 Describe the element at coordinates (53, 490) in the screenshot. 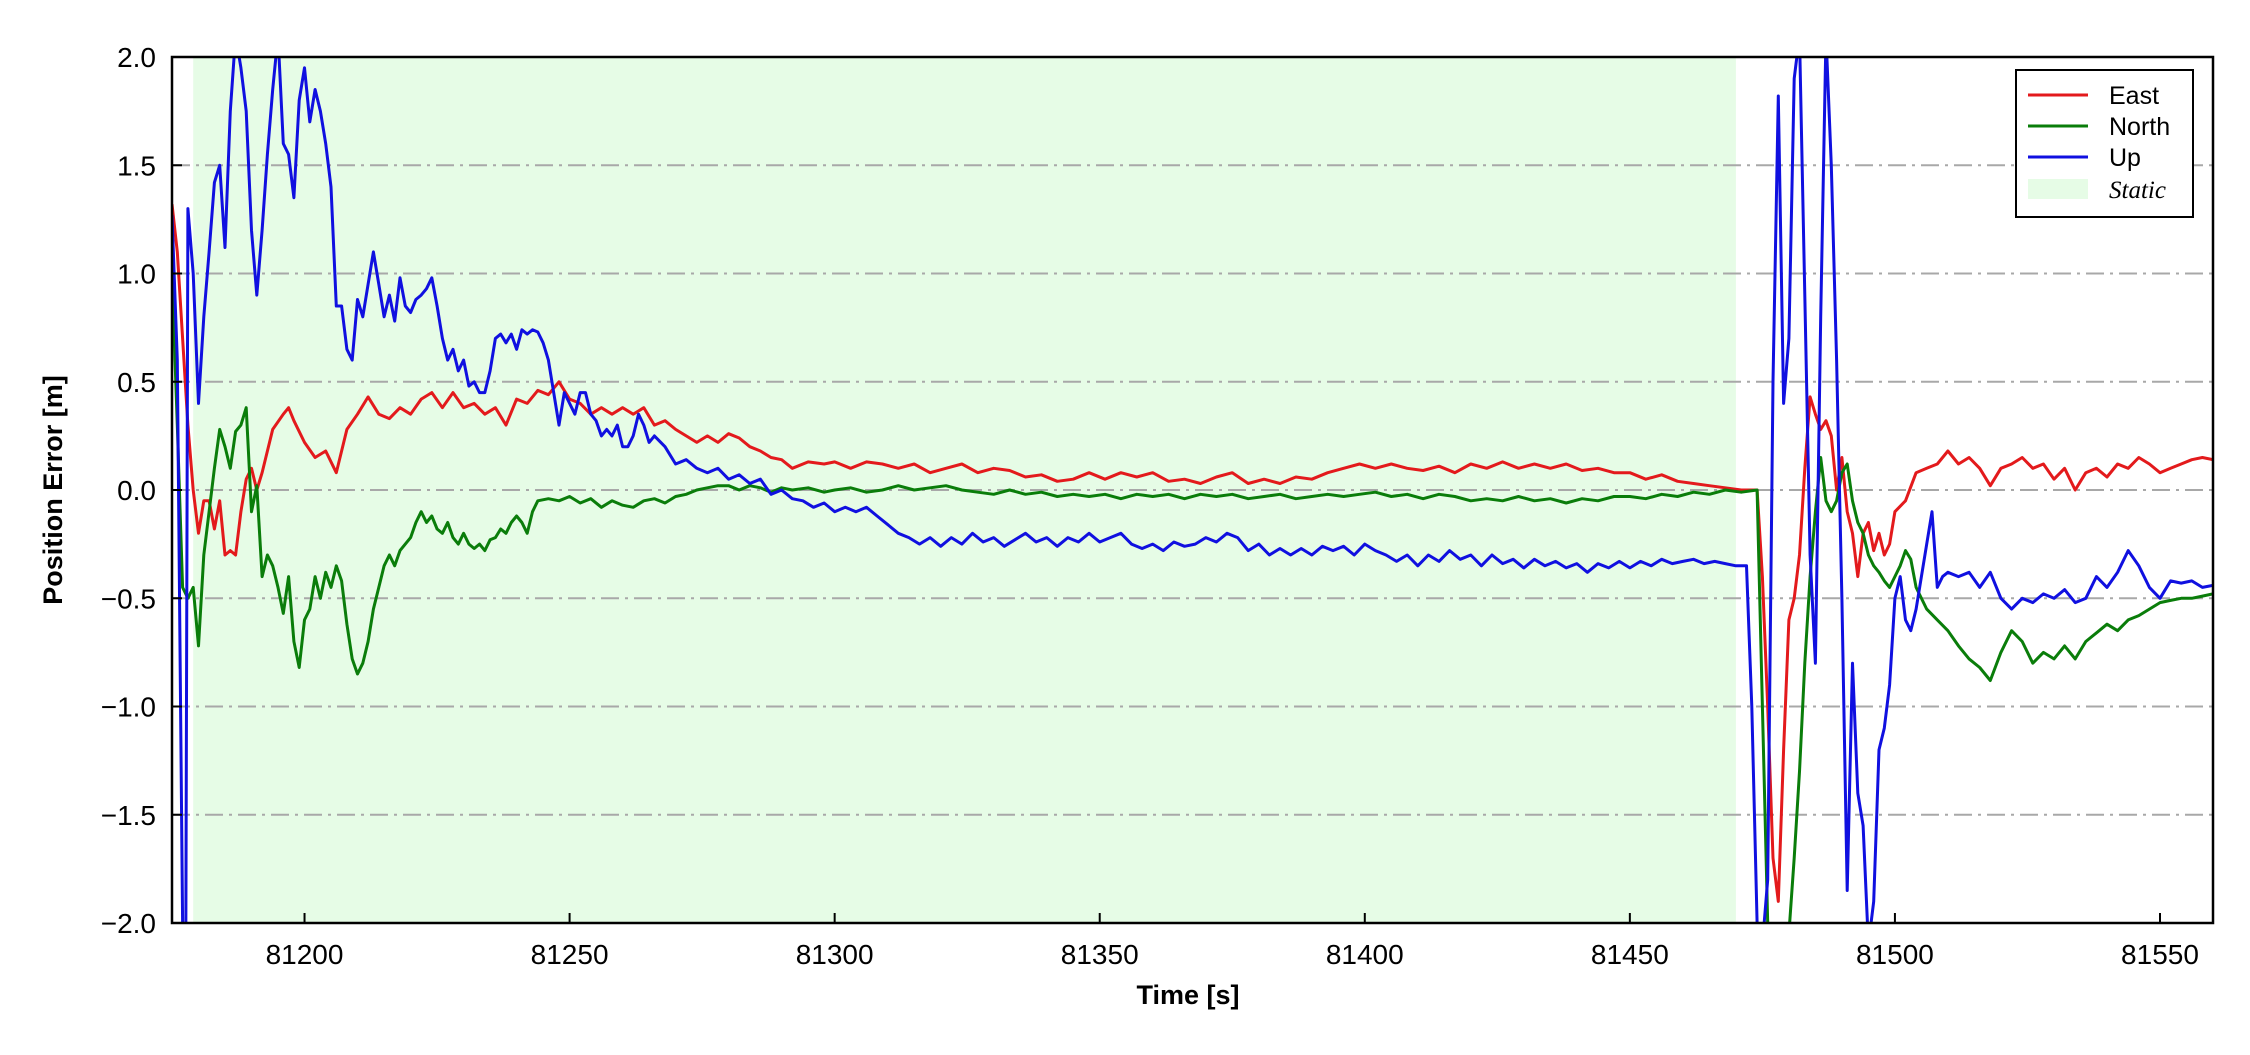

I see `y-axis-title: Position Error [m]` at that location.